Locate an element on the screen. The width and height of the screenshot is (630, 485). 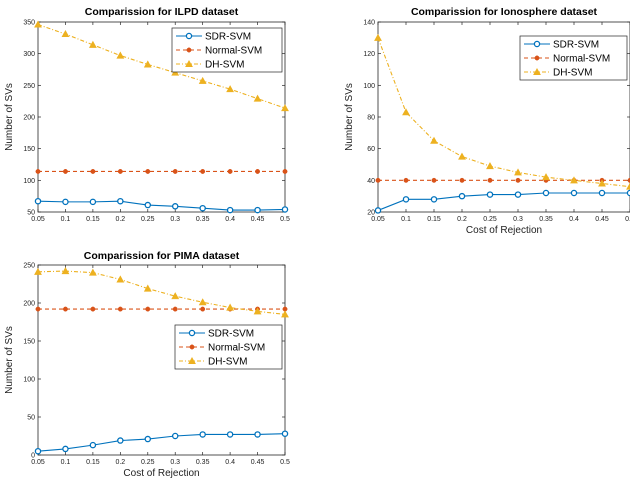
y-tick-label: 20 is located at coordinates (371, 213).